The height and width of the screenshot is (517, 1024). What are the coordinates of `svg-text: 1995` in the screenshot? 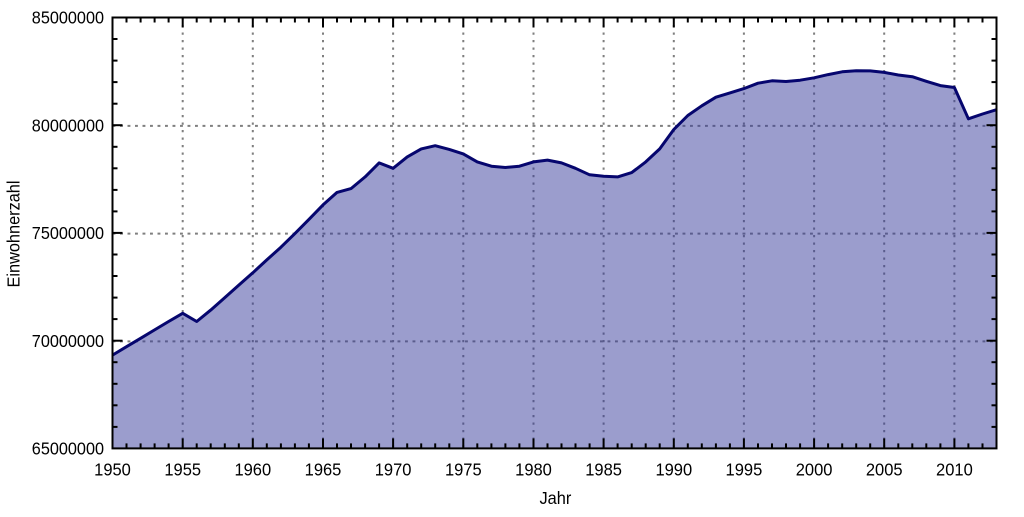 It's located at (744, 470).